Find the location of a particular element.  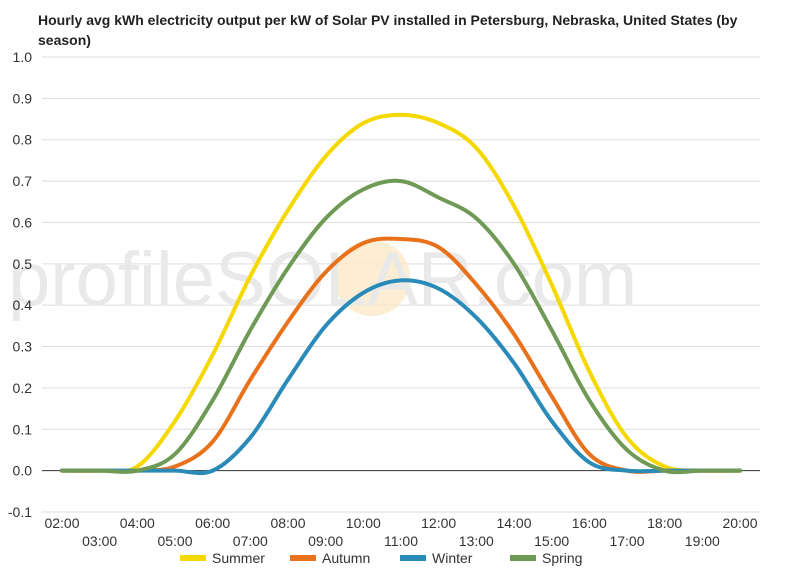

y-tick-label: 0.7 is located at coordinates (23, 181).